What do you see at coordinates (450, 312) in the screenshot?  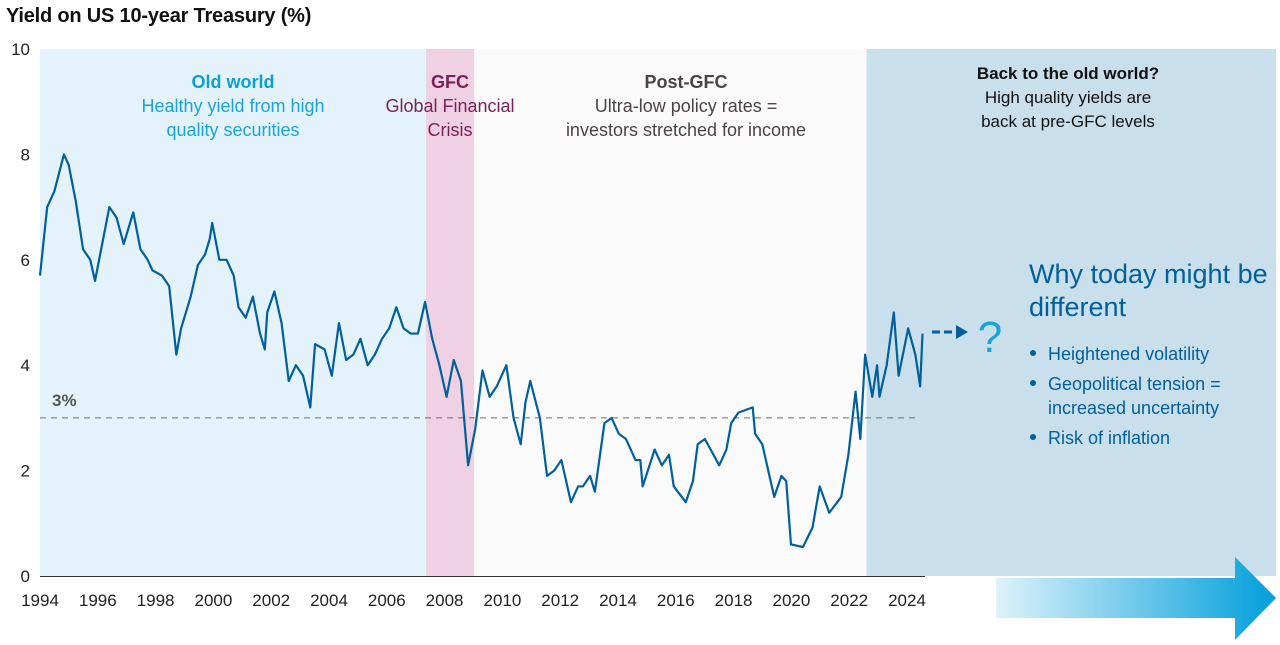 I see `region-gfc` at bounding box center [450, 312].